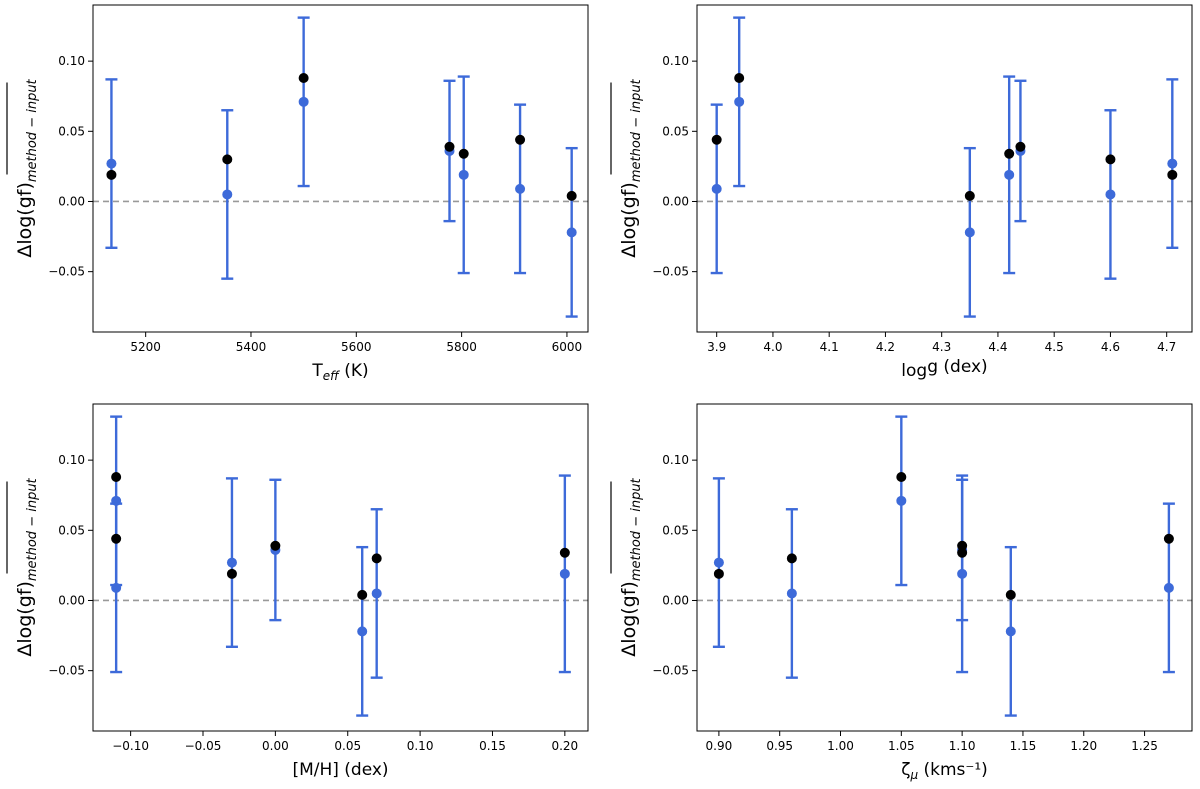 The height and width of the screenshot is (789, 1200). What do you see at coordinates (340, 770) in the screenshot?
I see `x-axis-label: [M/H] (dex)` at bounding box center [340, 770].